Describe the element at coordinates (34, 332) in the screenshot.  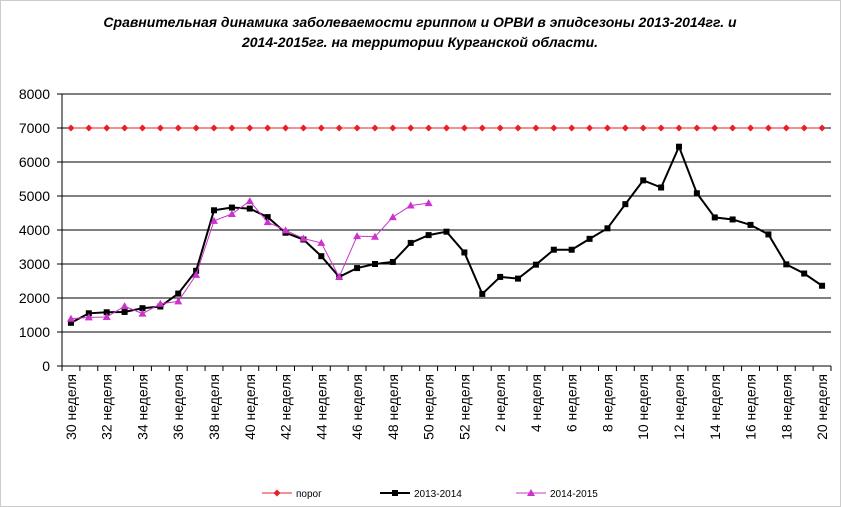
I see `y-tick-label: 1000` at that location.